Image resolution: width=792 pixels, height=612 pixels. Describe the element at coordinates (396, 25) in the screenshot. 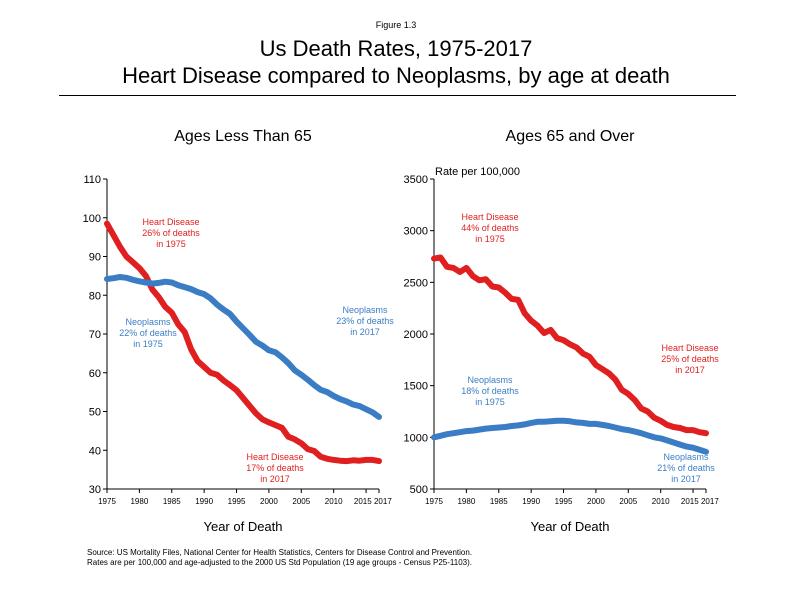

I see `figure-label: Figure 1.3` at that location.